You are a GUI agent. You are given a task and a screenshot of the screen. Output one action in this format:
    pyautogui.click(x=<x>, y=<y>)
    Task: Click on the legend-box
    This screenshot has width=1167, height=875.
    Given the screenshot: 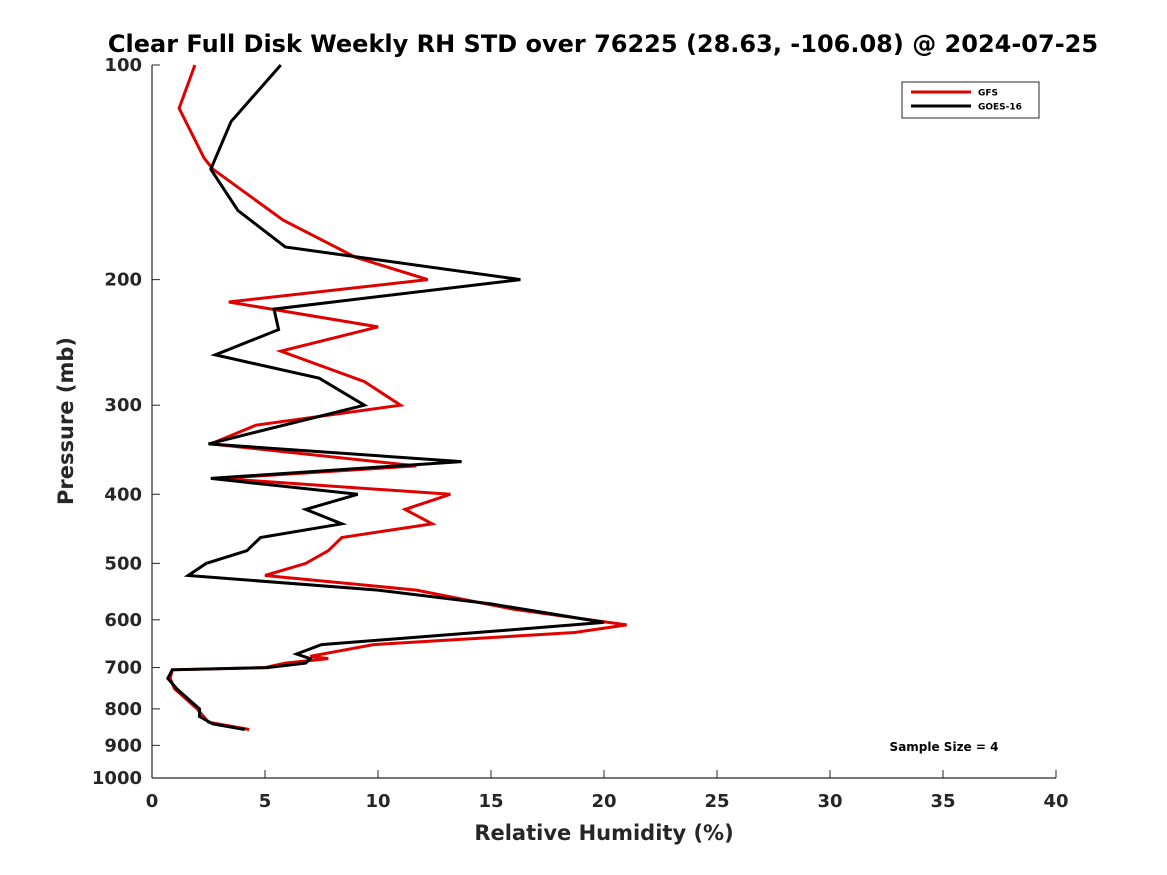 What is the action you would take?
    pyautogui.click(x=970, y=100)
    